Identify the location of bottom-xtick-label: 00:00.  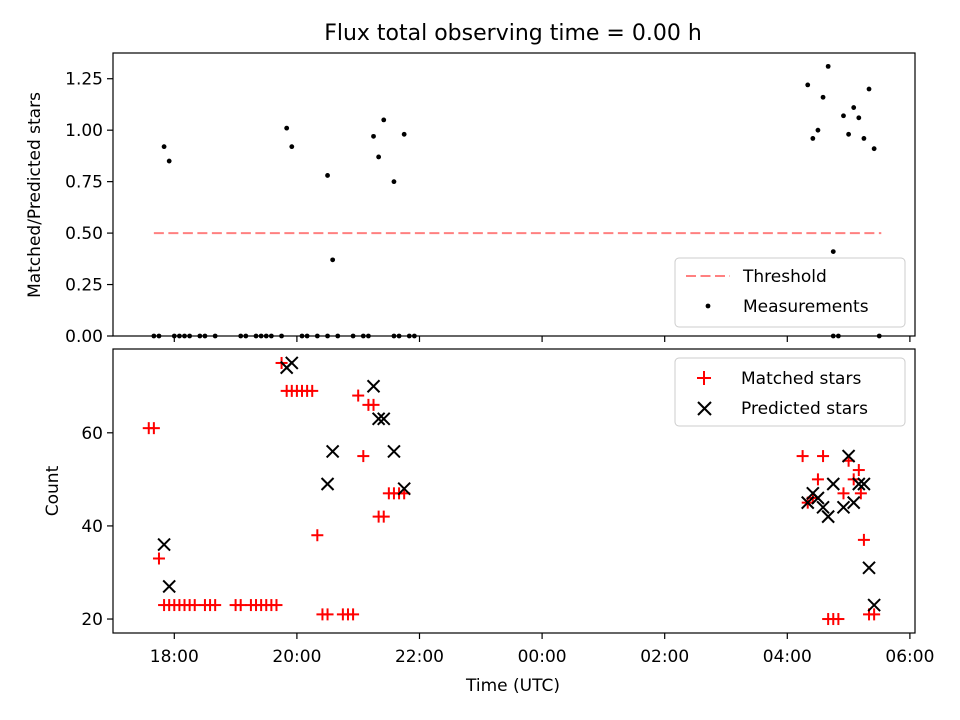
(542, 657).